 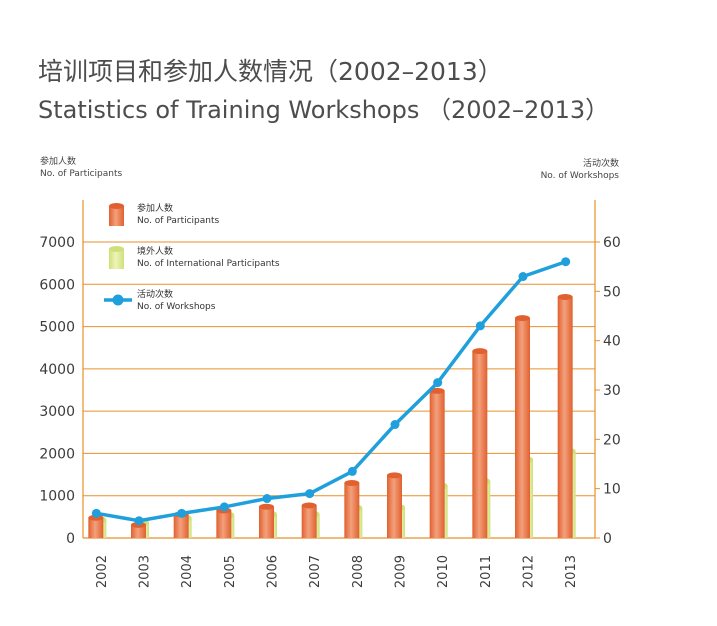 I want to click on y-left-tick-label: 4000, so click(x=57, y=370).